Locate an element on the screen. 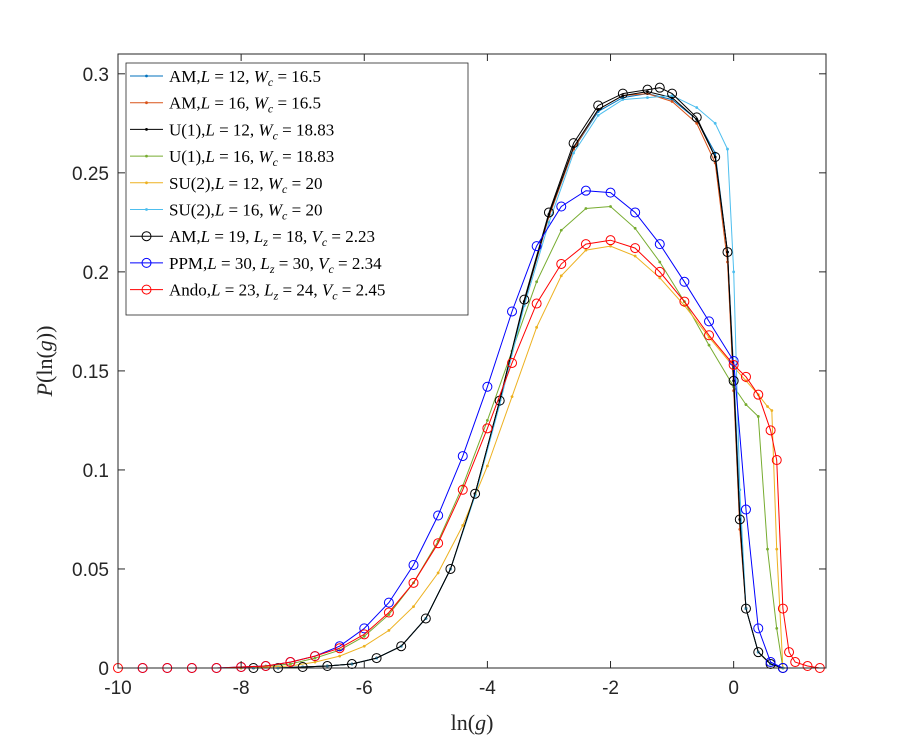 The image size is (913, 751). legend-item: AM,L = 16, Wc = 16.5 is located at coordinates (225, 105).